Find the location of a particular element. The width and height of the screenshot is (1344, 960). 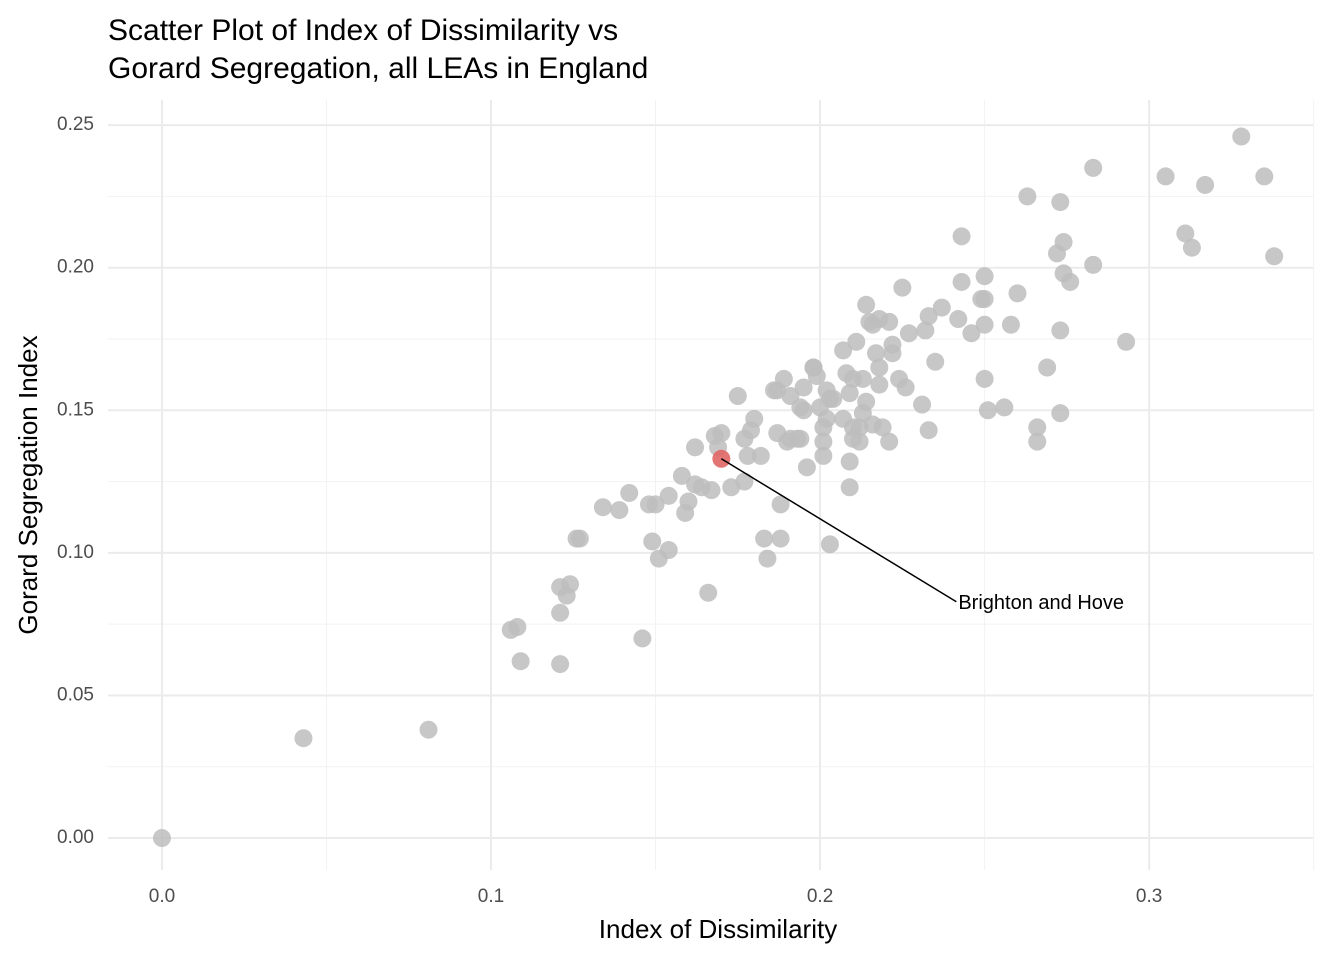

y-axis-title: Gorard Segregation Index is located at coordinates (28, 484).